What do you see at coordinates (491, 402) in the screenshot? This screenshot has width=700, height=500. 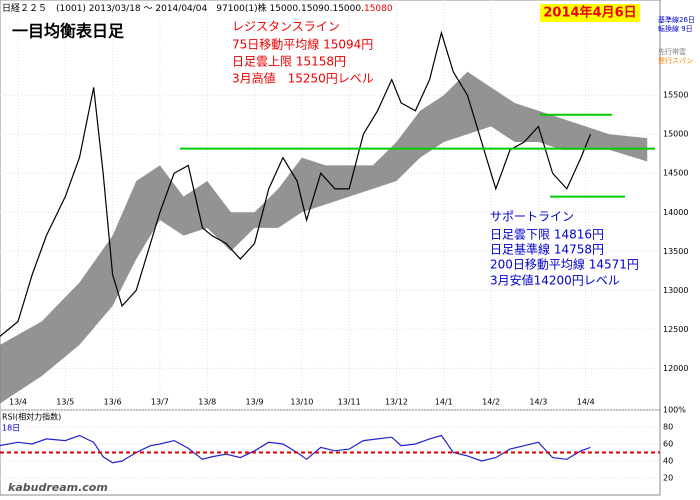 I see `x-tick-label: 14/2` at bounding box center [491, 402].